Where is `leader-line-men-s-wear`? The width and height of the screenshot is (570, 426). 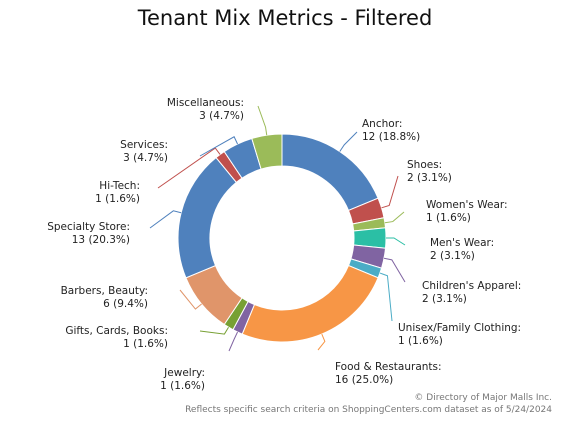
leader-line-men-s-wear is located at coordinates (396, 241).